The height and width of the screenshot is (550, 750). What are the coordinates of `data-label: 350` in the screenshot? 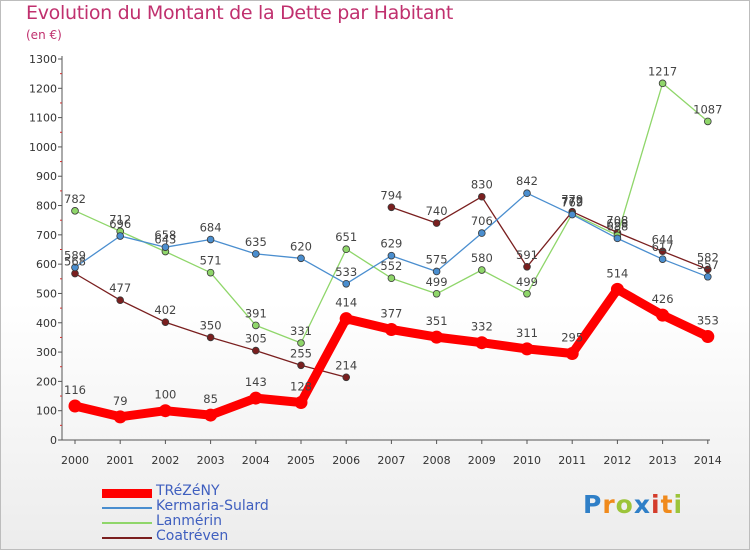 It's located at (211, 325).